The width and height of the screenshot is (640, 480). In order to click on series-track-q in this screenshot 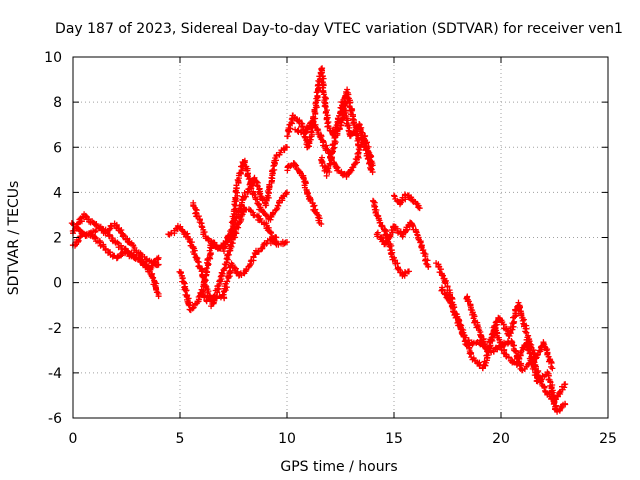, I will do `click(509, 332)`.